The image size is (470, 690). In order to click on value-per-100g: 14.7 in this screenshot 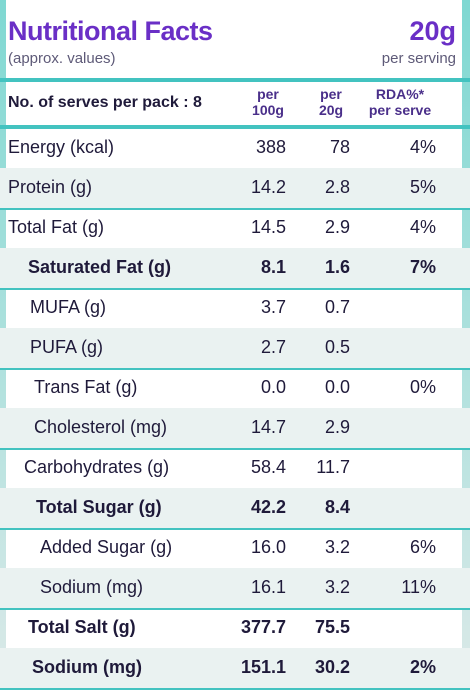, I will do `click(268, 427)`.